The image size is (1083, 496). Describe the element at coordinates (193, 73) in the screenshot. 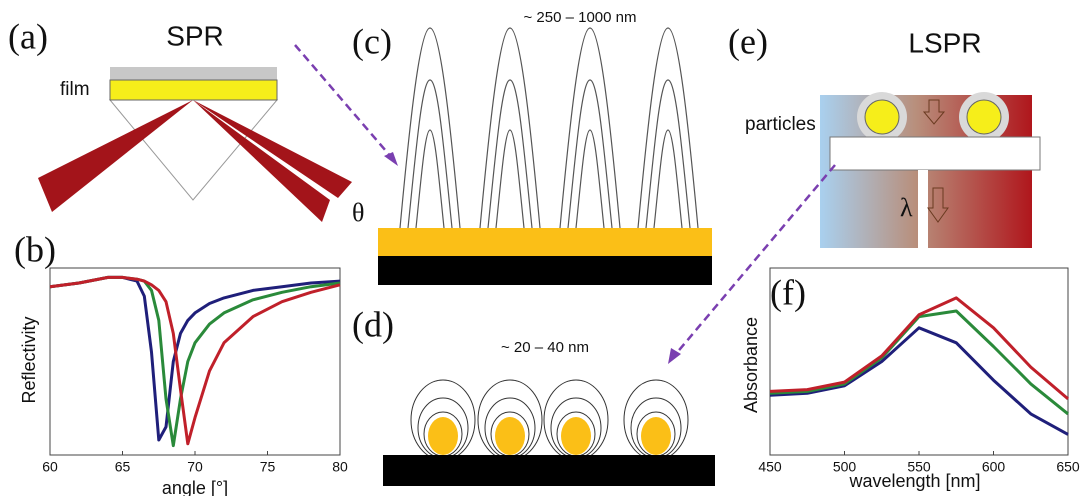

I see `metal-layer` at that location.